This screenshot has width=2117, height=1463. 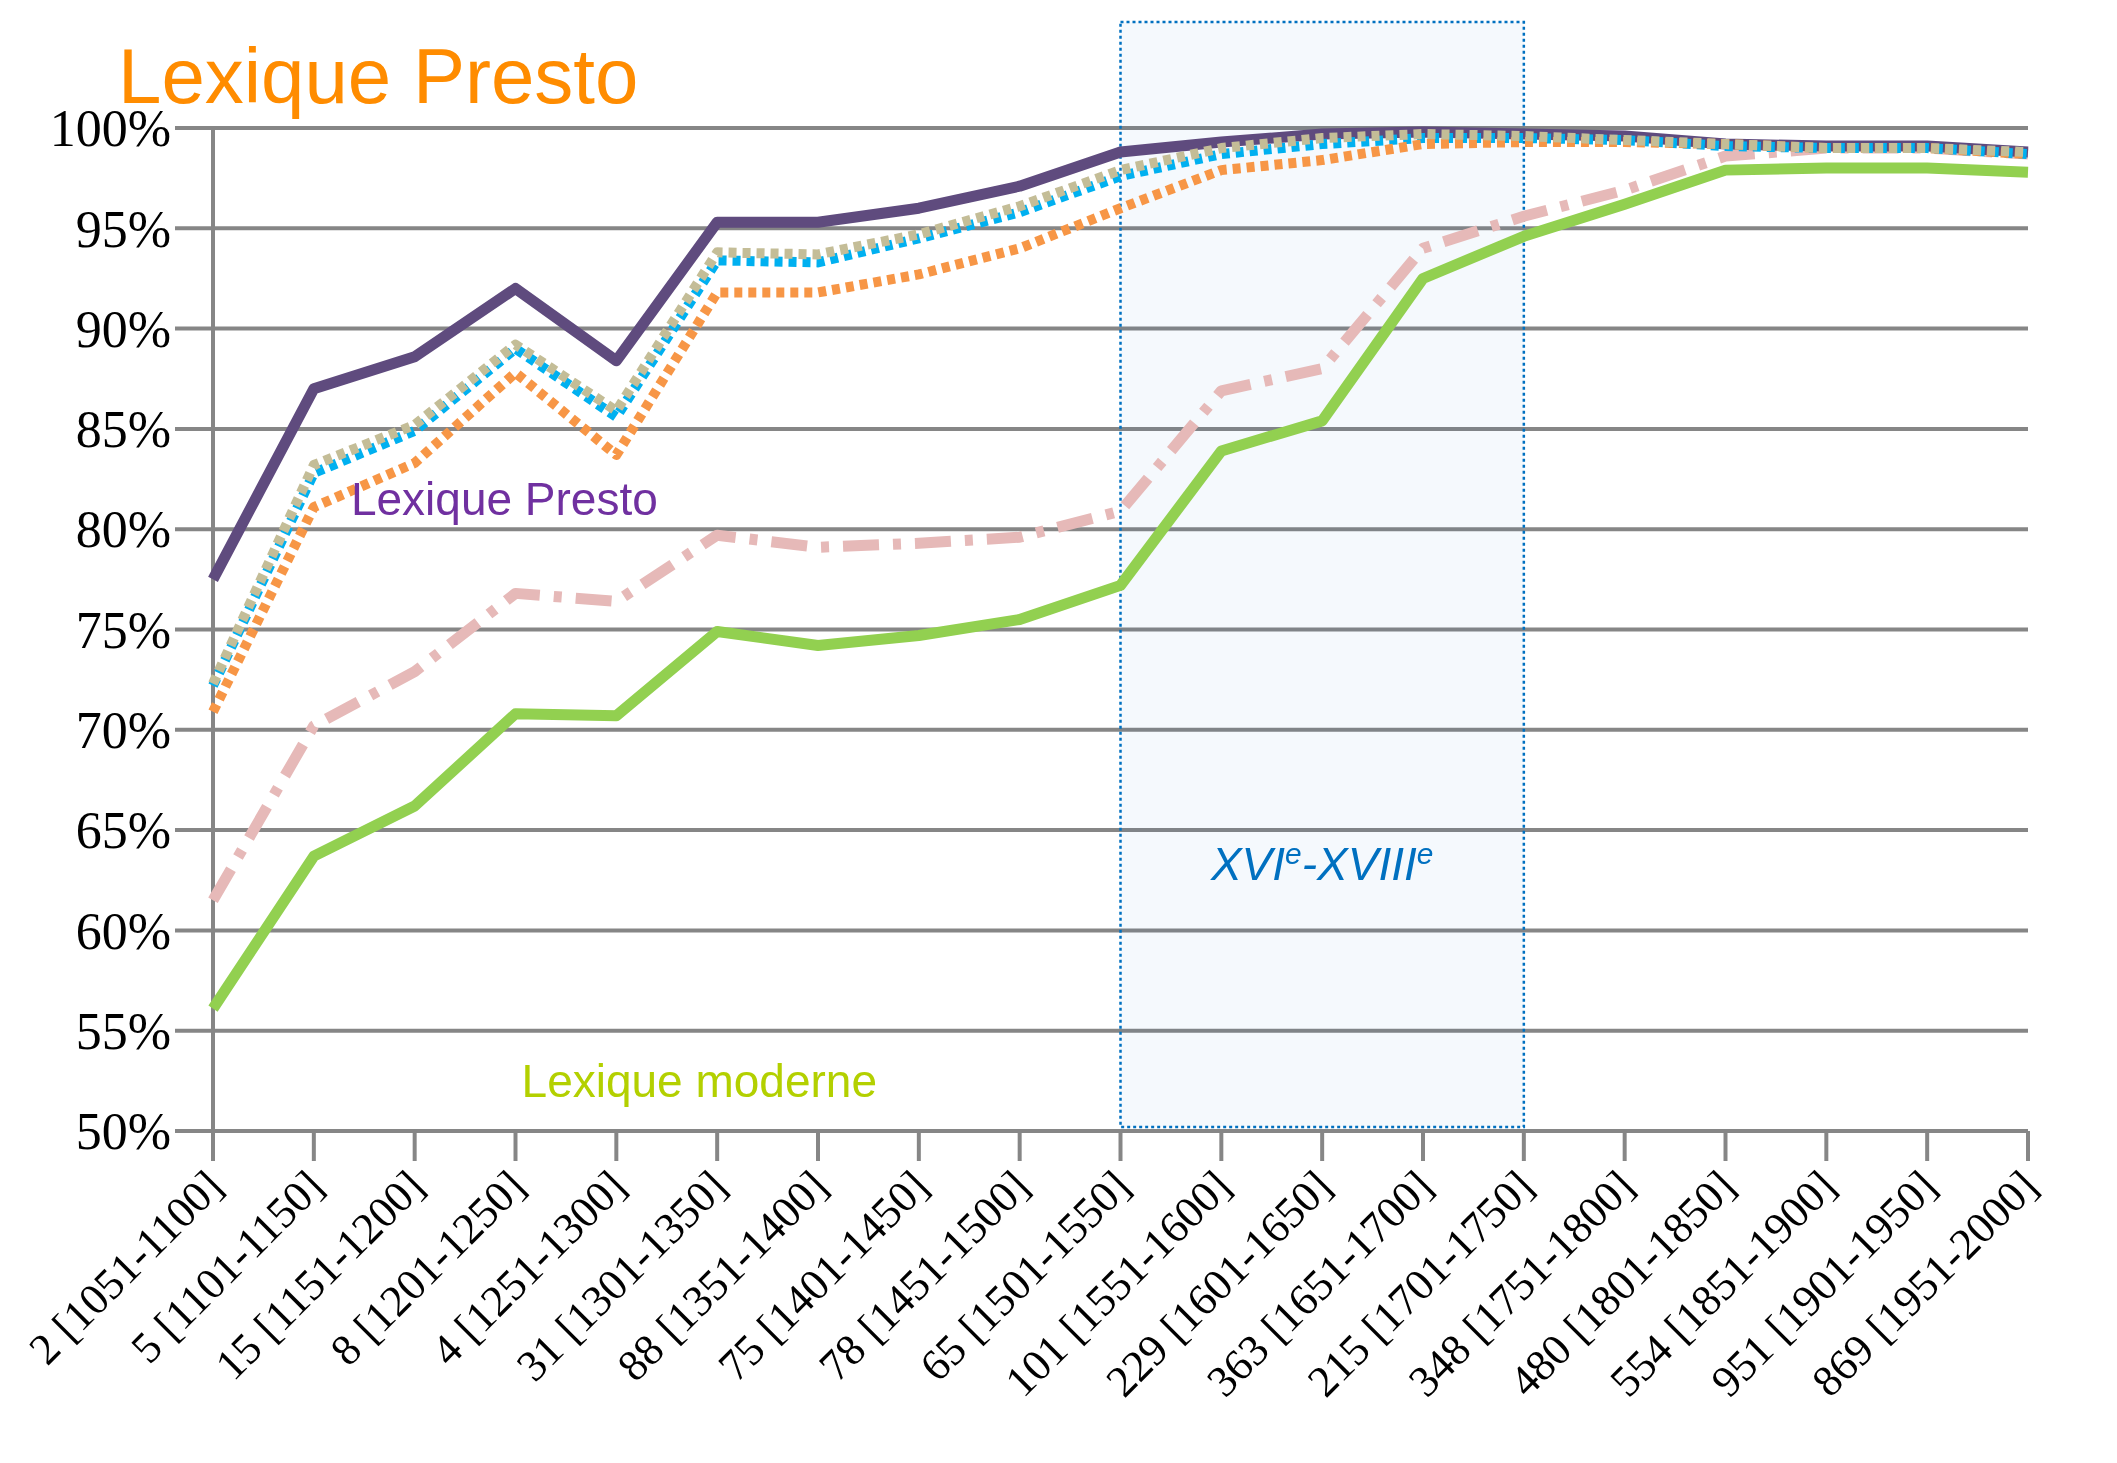 I want to click on y-tick-label: 75%, so click(x=123, y=630).